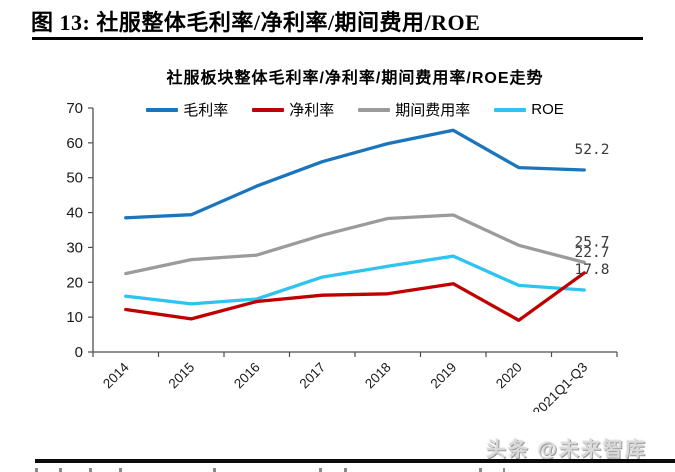 The height and width of the screenshot is (472, 675). Describe the element at coordinates (592, 242) in the screenshot. I see `data-label-2: 25.7` at that location.